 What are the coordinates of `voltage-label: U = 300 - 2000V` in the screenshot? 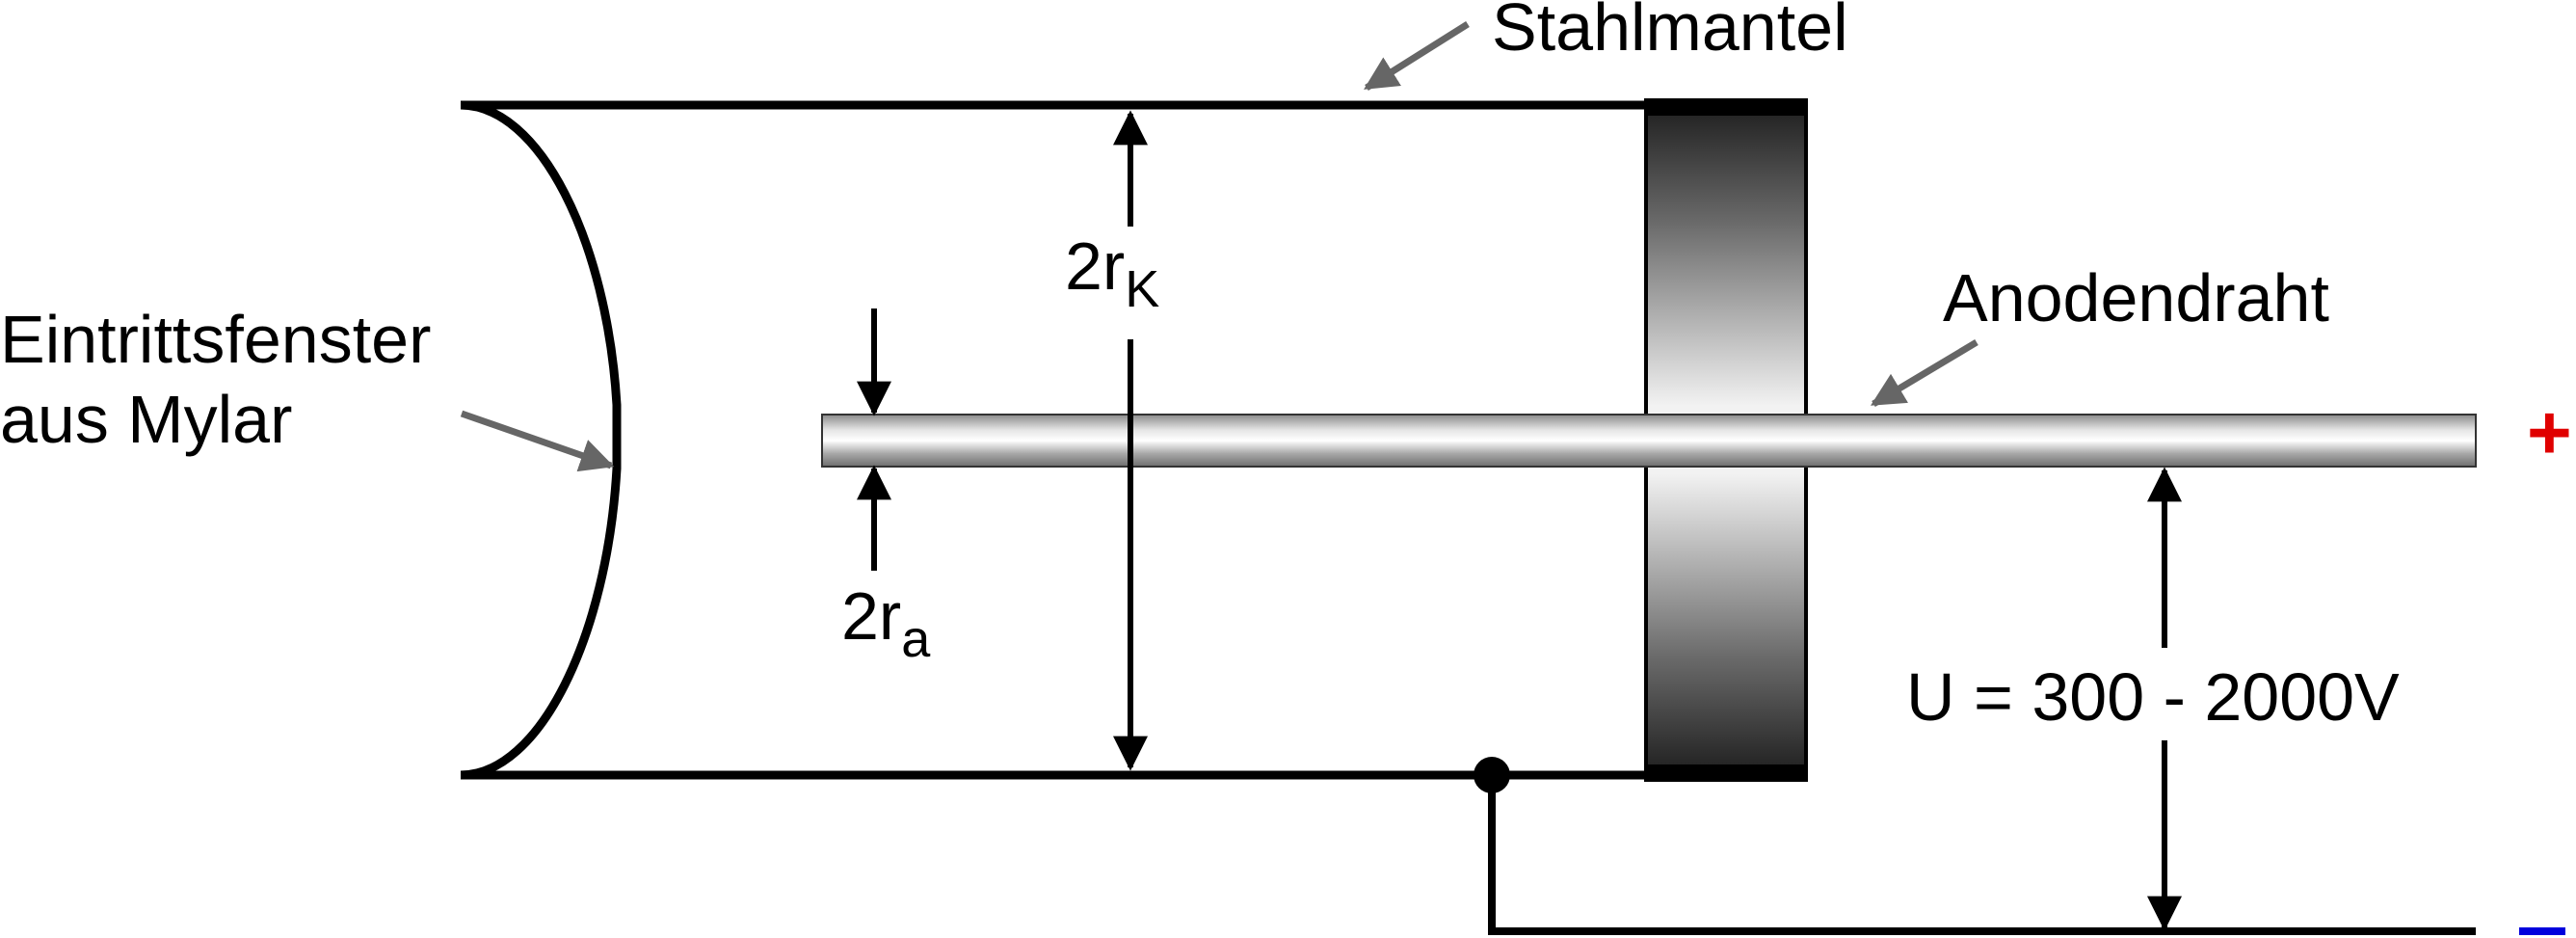 It's located at (2153, 697).